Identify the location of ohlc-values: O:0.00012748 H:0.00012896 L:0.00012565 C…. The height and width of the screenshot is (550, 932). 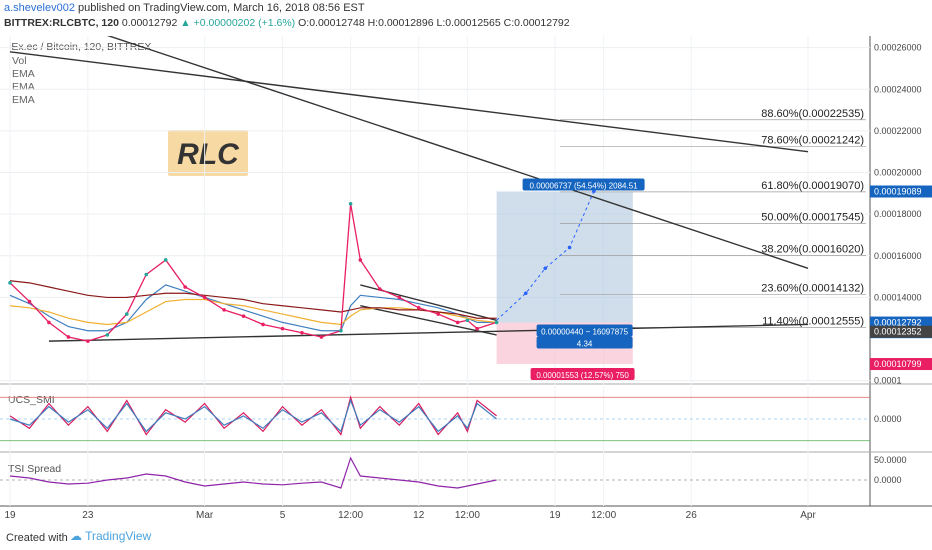
(434, 23).